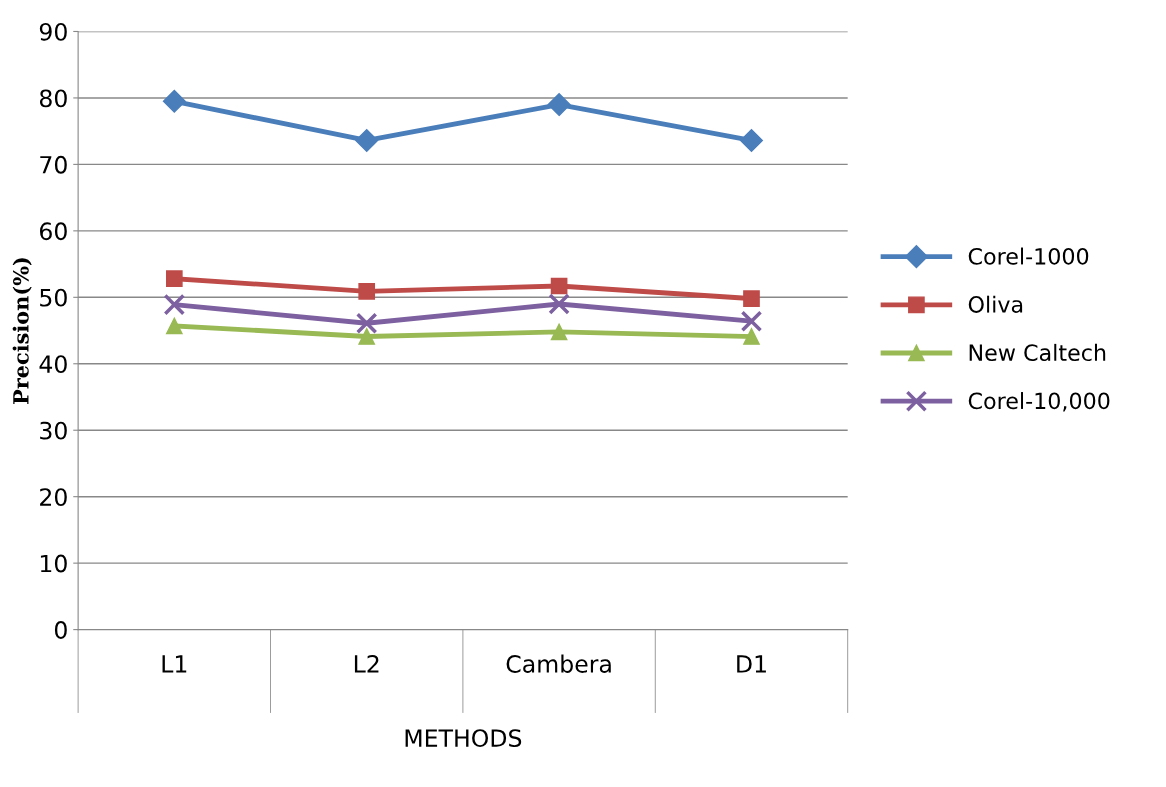 The image size is (1166, 787). What do you see at coordinates (53, 364) in the screenshot?
I see `y-tick-label: 40` at bounding box center [53, 364].